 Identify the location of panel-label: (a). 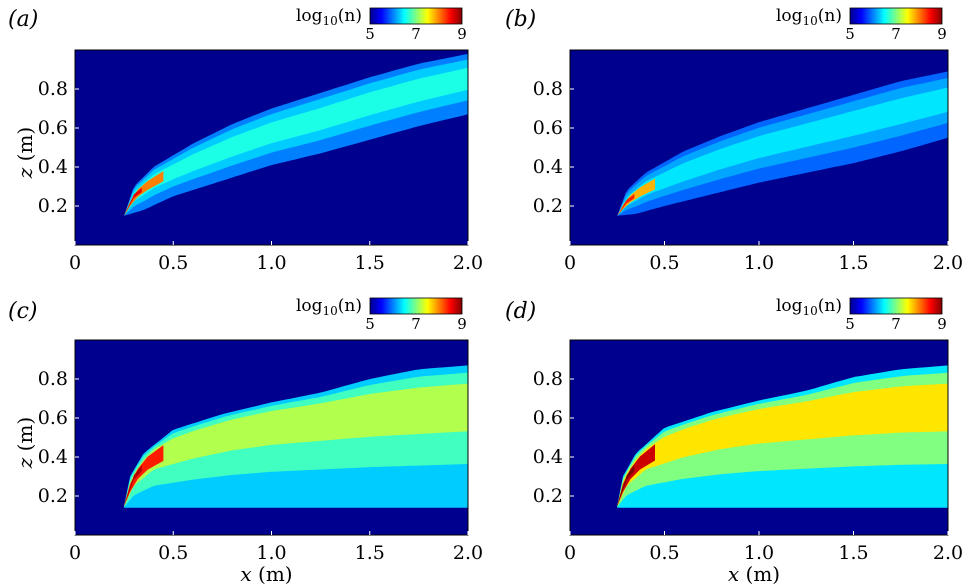
(23, 19).